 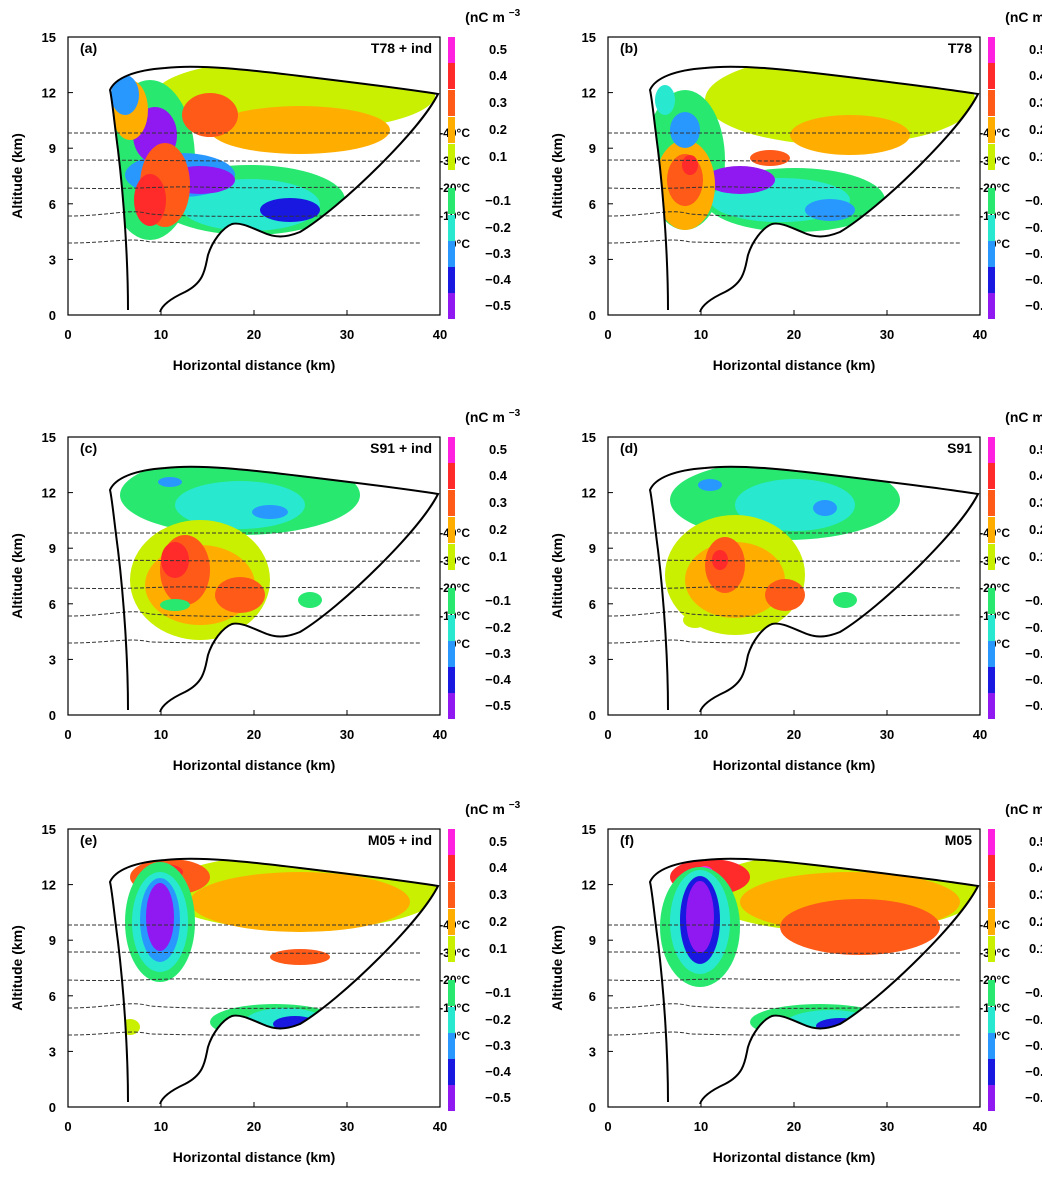 I want to click on colorbar-label: −0.5, so click(x=498, y=305).